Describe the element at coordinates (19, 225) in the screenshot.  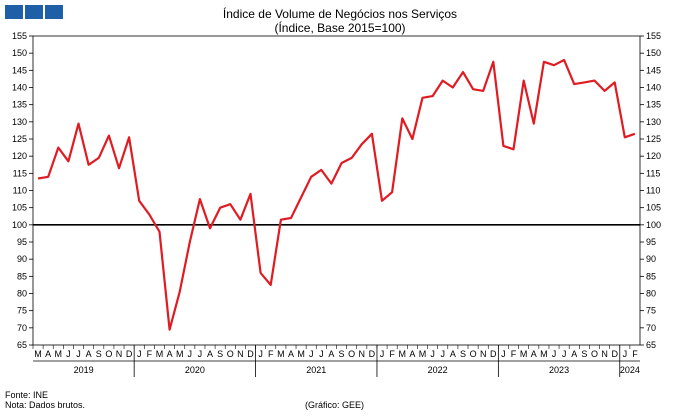
I see `y-tick-label-left: 100` at that location.